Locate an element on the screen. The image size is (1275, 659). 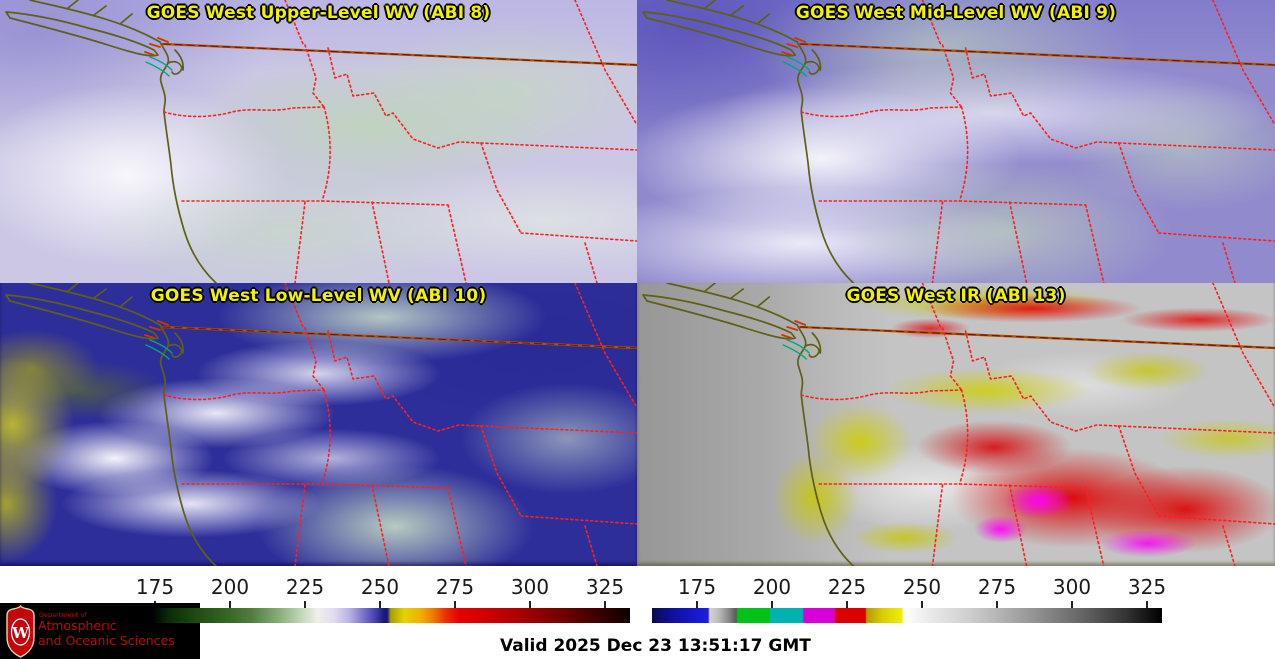
logo-dept-text: Department of is located at coordinates (63, 615).